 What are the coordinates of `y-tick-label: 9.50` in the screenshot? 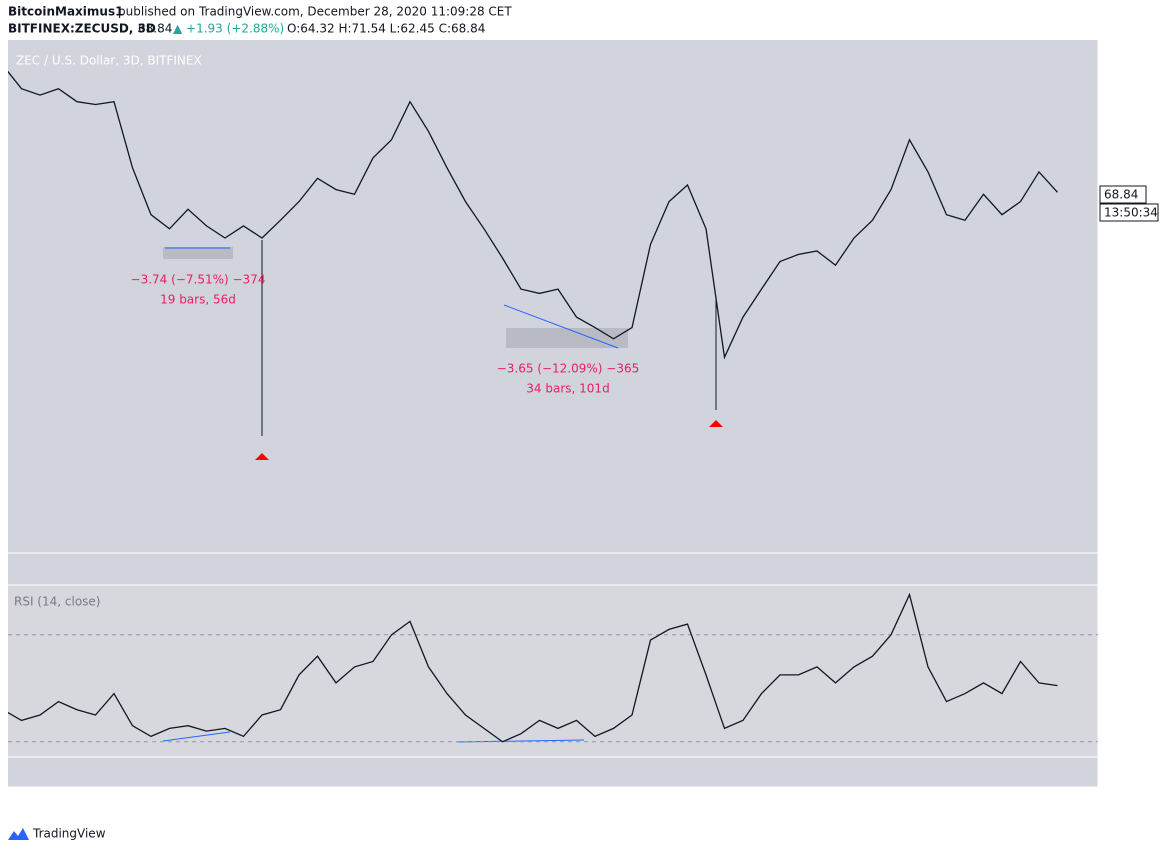 It's located at (1117, 514).